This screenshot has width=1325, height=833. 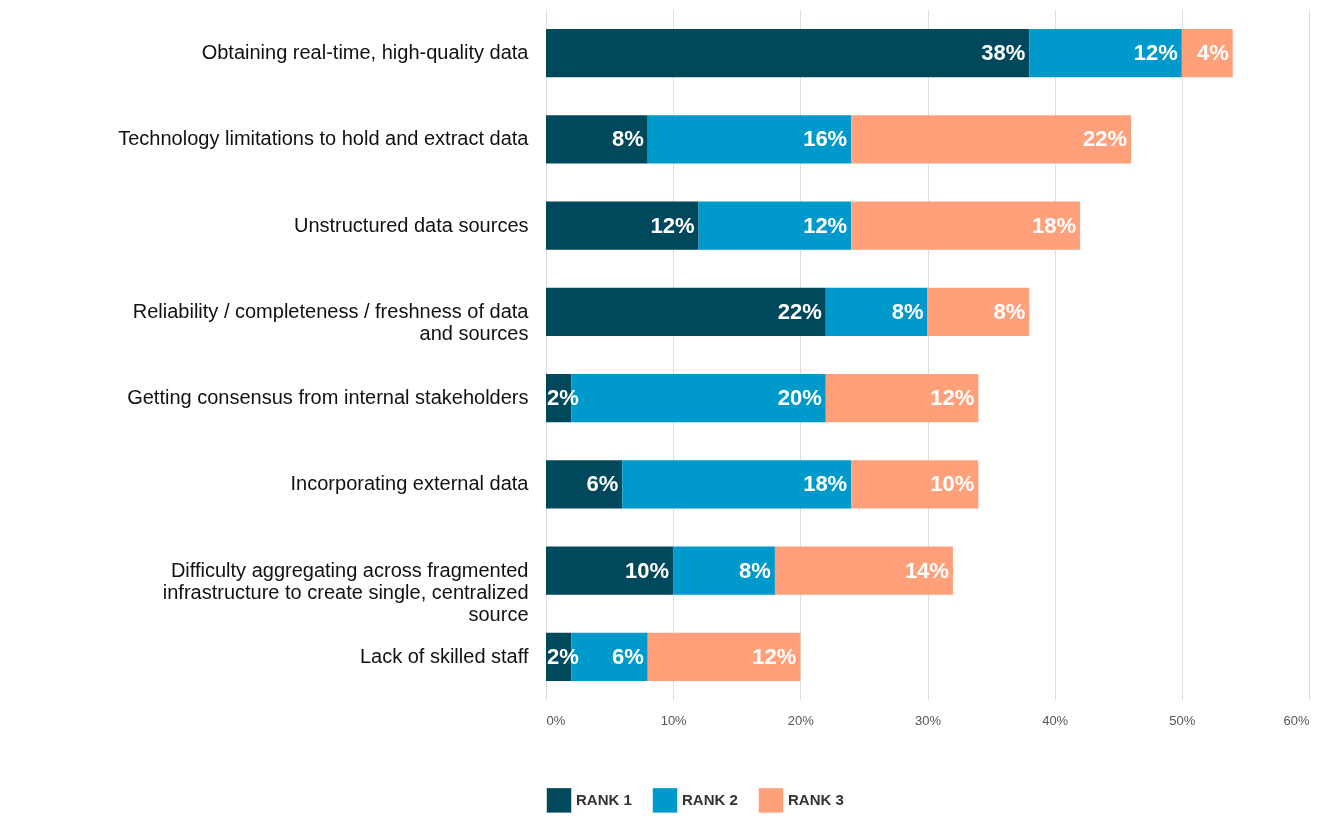 What do you see at coordinates (928, 720) in the screenshot?
I see `x-tick-label: 30%` at bounding box center [928, 720].